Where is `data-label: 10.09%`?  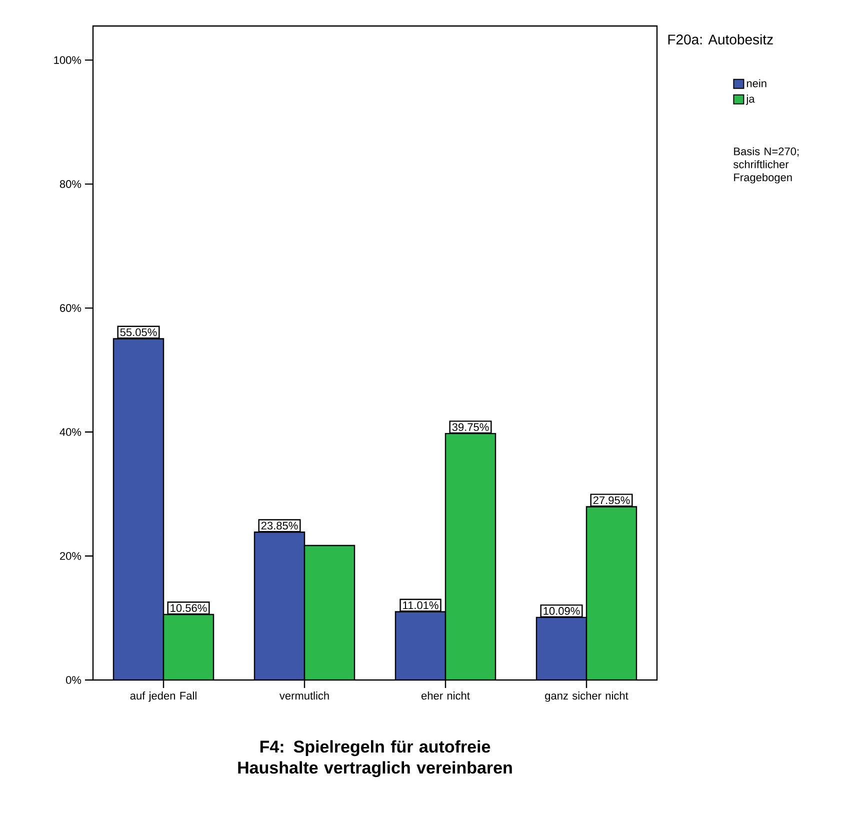 data-label: 10.09% is located at coordinates (562, 611).